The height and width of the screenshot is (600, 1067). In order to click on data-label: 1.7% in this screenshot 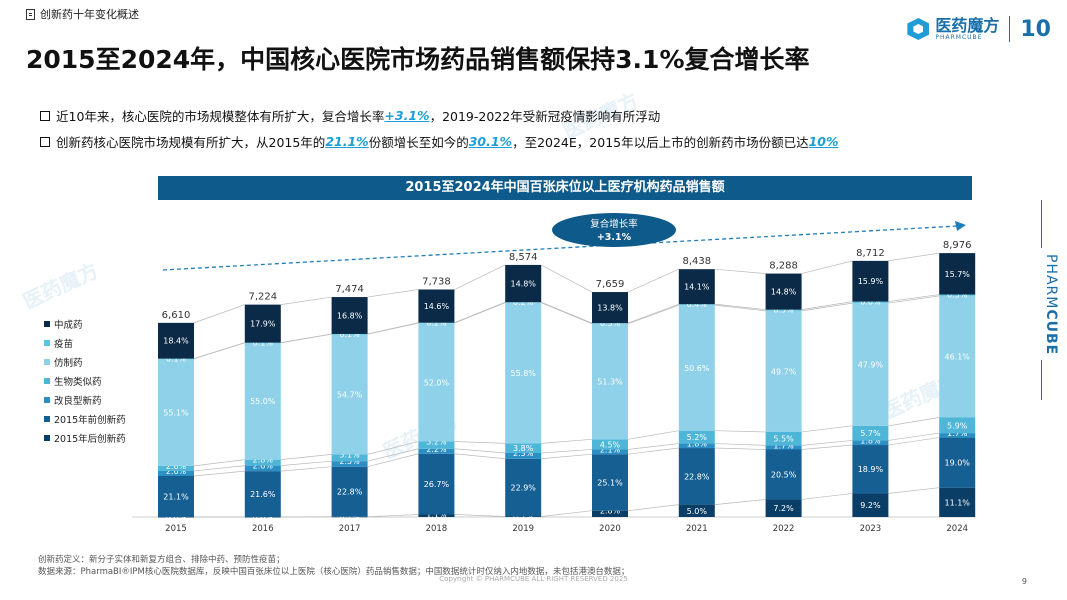, I will do `click(957, 433)`.